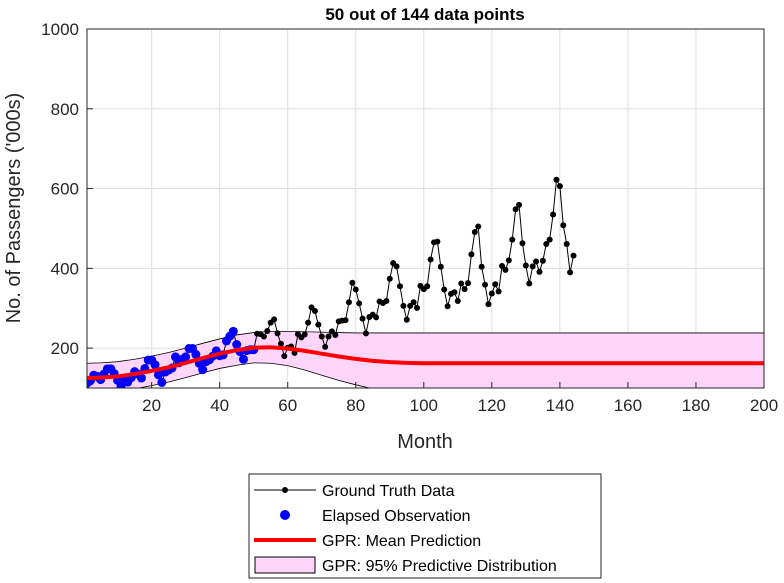  Describe the element at coordinates (60, 29) in the screenshot. I see `y-tick-label: 1000` at that location.